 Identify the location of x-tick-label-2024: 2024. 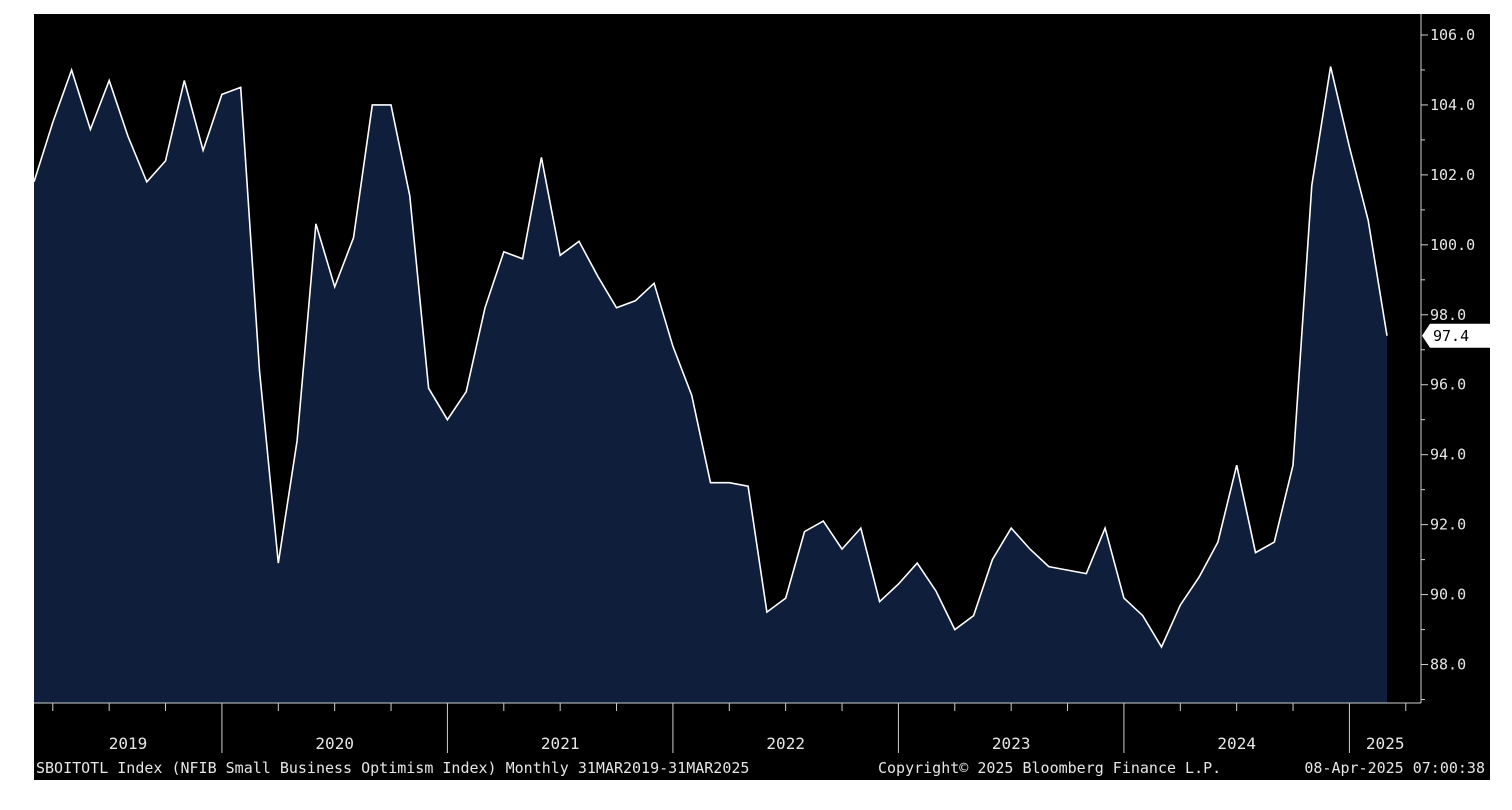
(1236, 743).